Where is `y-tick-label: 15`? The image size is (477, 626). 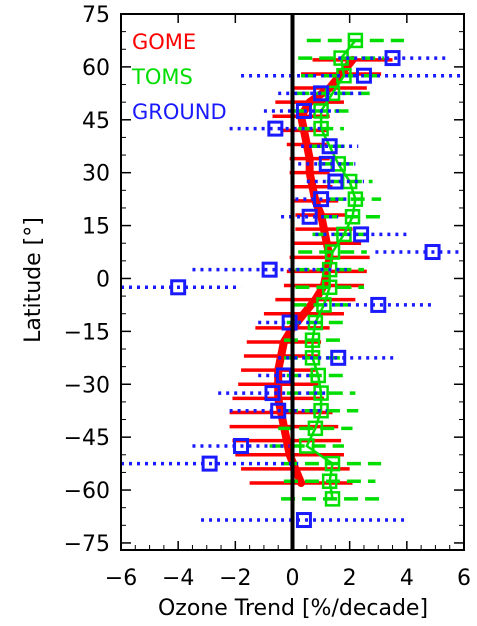
y-tick-label: 15 is located at coordinates (96, 227).